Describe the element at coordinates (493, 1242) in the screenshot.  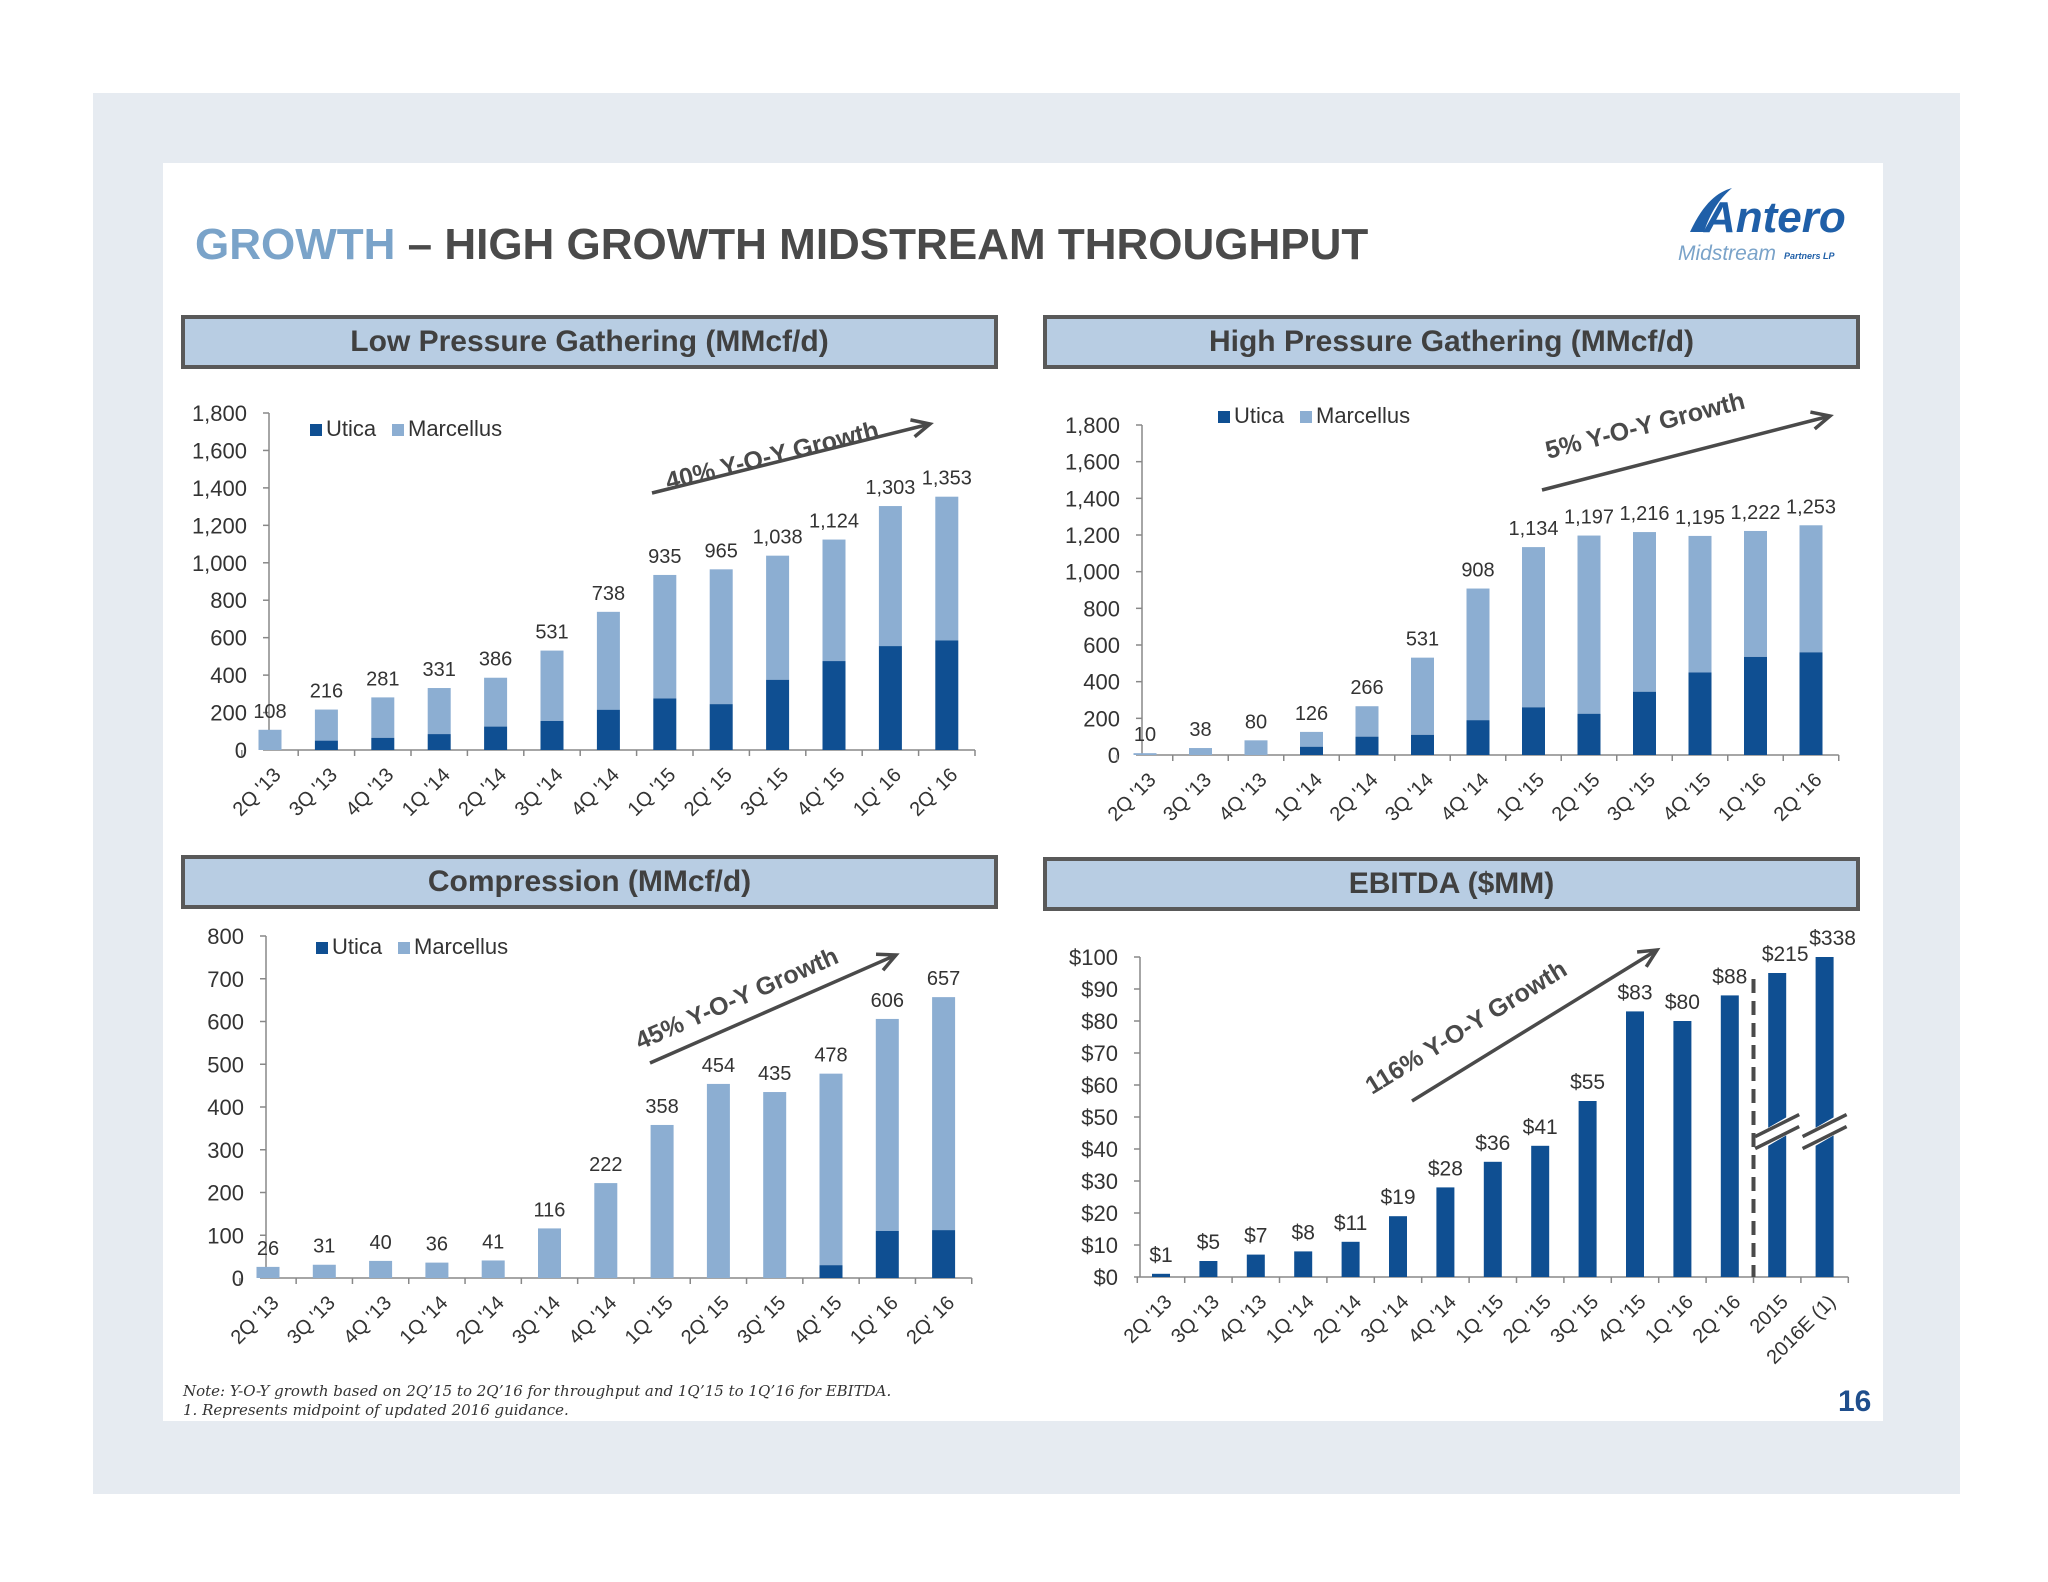
I see `bar-total-label: 41` at that location.